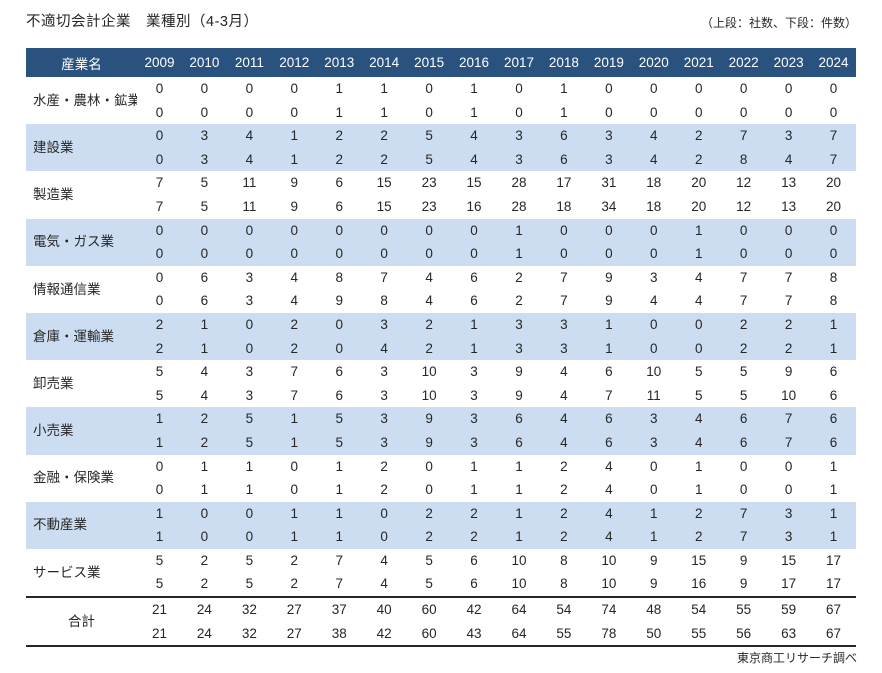  Describe the element at coordinates (519, 584) in the screenshot. I see `case-count-cell: 10` at that location.